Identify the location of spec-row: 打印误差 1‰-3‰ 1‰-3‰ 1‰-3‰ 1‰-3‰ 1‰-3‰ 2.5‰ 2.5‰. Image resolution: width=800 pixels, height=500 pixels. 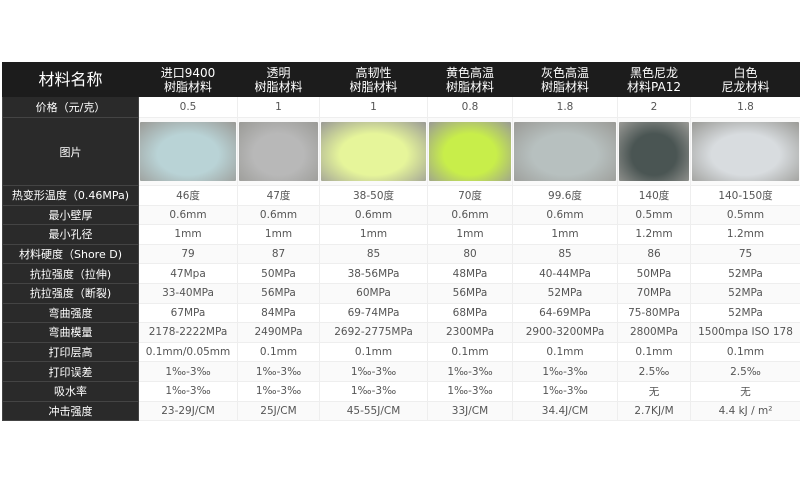
(401, 371).